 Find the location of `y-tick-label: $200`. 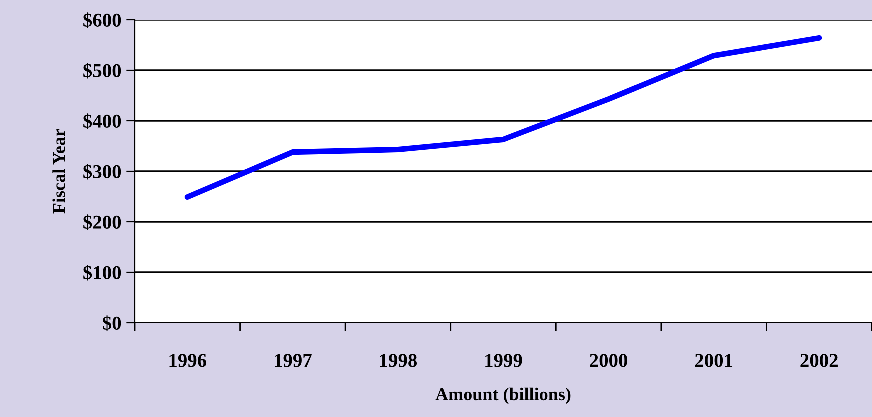

y-tick-label: $200 is located at coordinates (103, 222).